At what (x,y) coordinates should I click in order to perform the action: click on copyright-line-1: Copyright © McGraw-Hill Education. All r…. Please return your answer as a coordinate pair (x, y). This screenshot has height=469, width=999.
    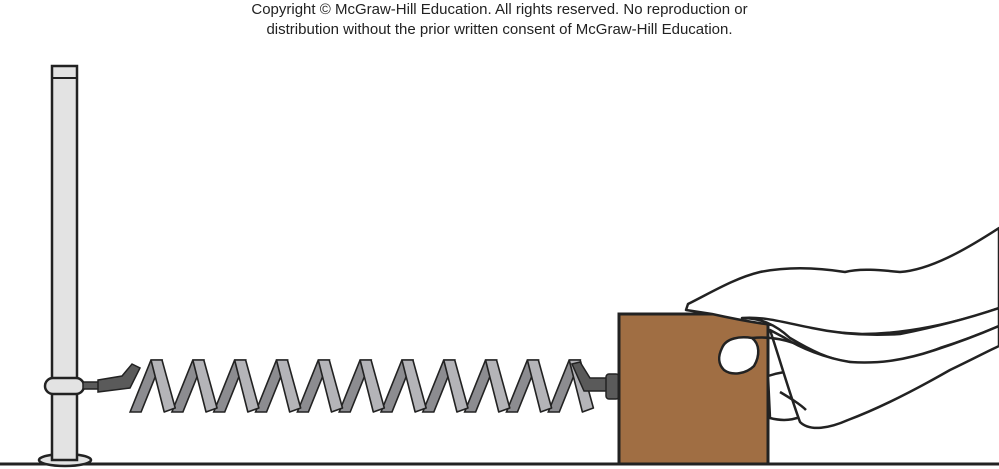
    Looking at the image, I should click on (499, 9).